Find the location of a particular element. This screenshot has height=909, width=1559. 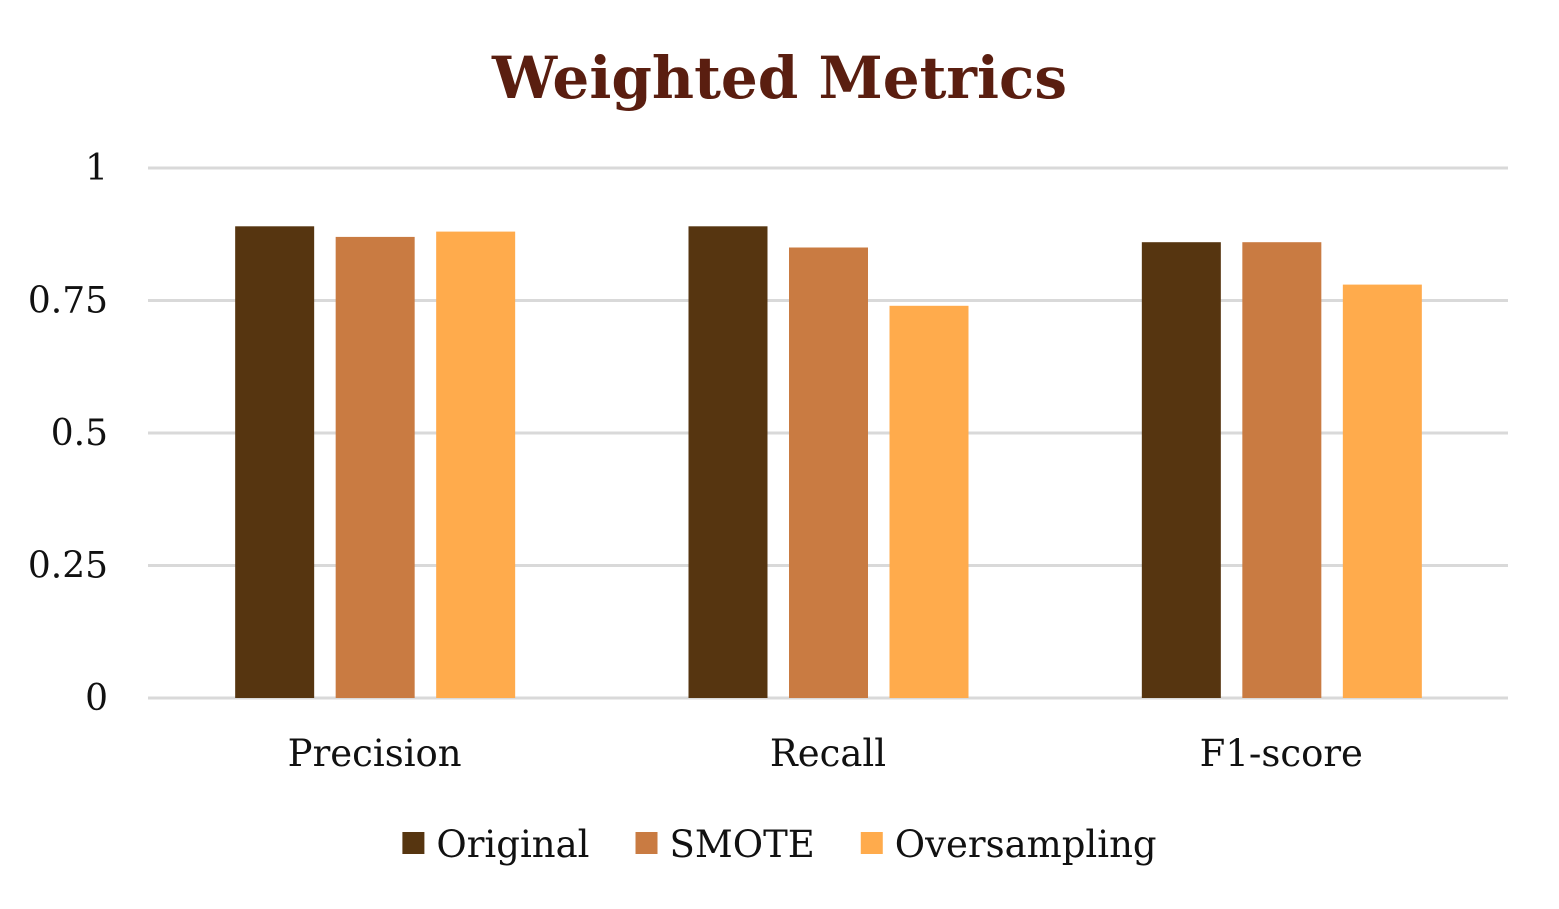

legend: Original SMOTE Oversampling is located at coordinates (779, 844).